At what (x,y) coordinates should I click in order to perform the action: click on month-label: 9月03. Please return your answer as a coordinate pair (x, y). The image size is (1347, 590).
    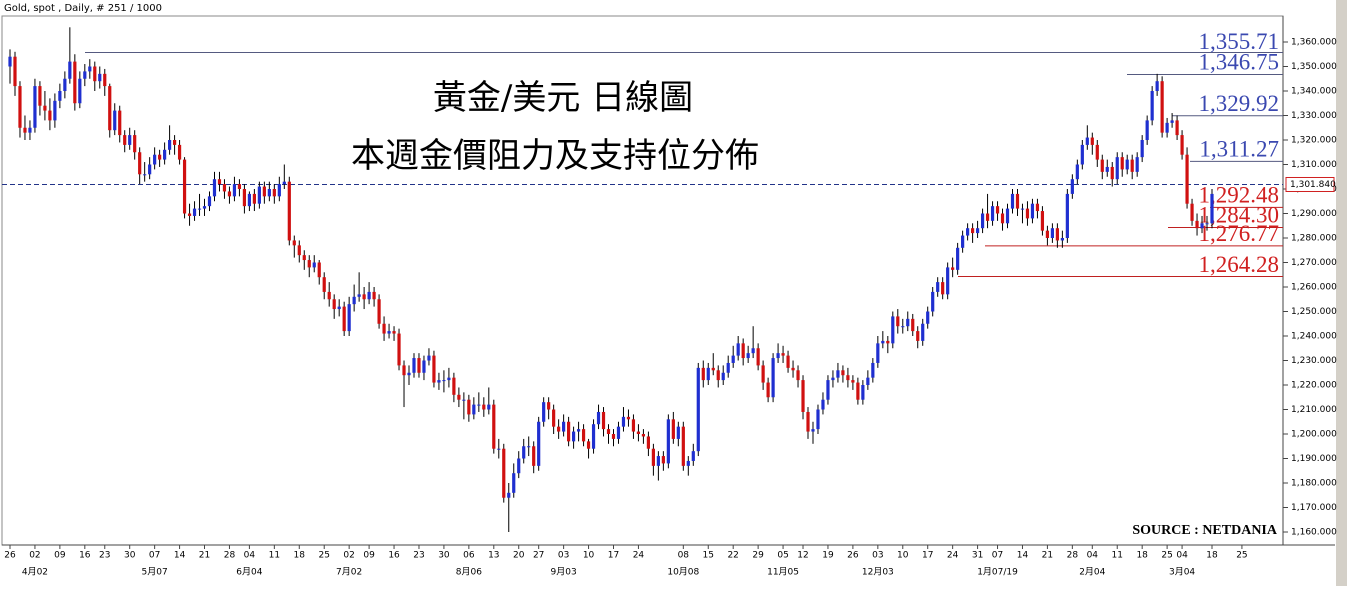
    Looking at the image, I should click on (564, 572).